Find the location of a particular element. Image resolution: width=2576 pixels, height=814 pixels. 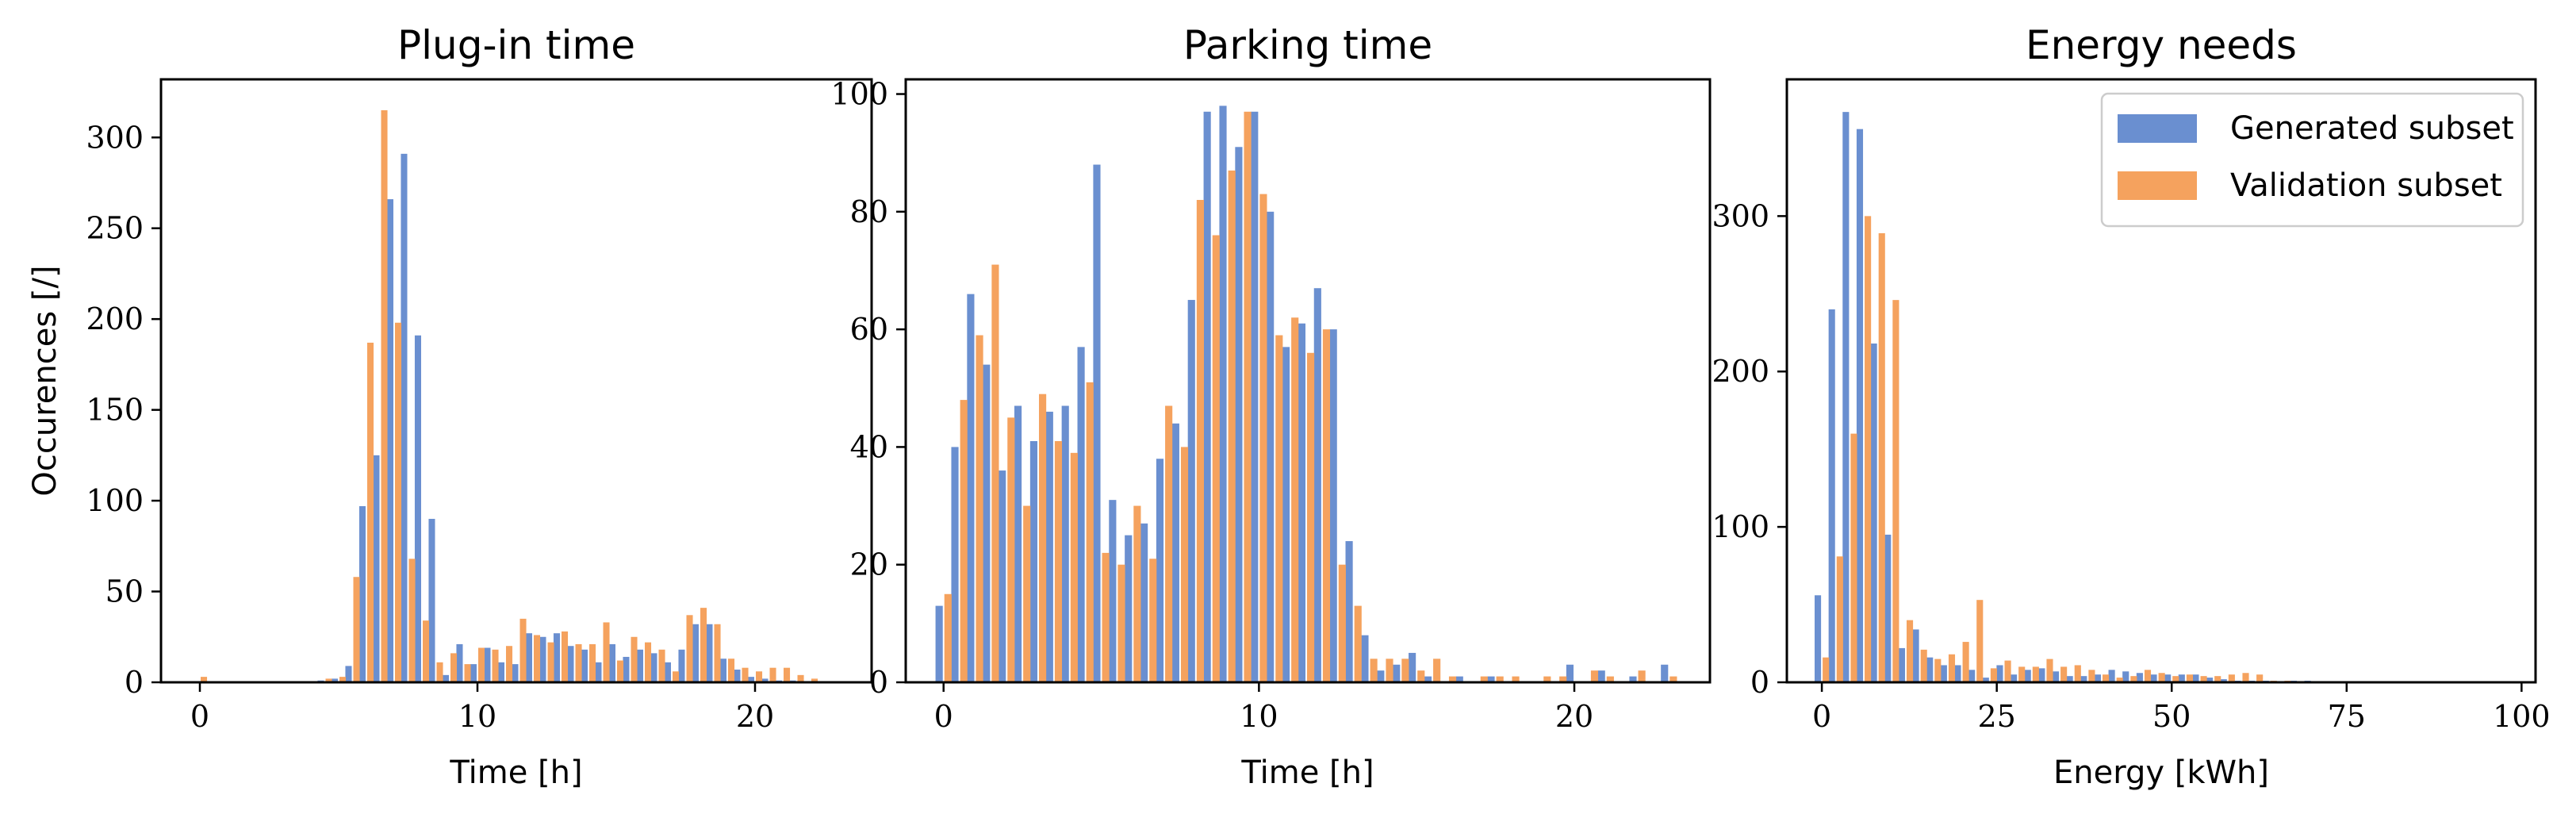

y-tick-label: 0 is located at coordinates (878, 682).